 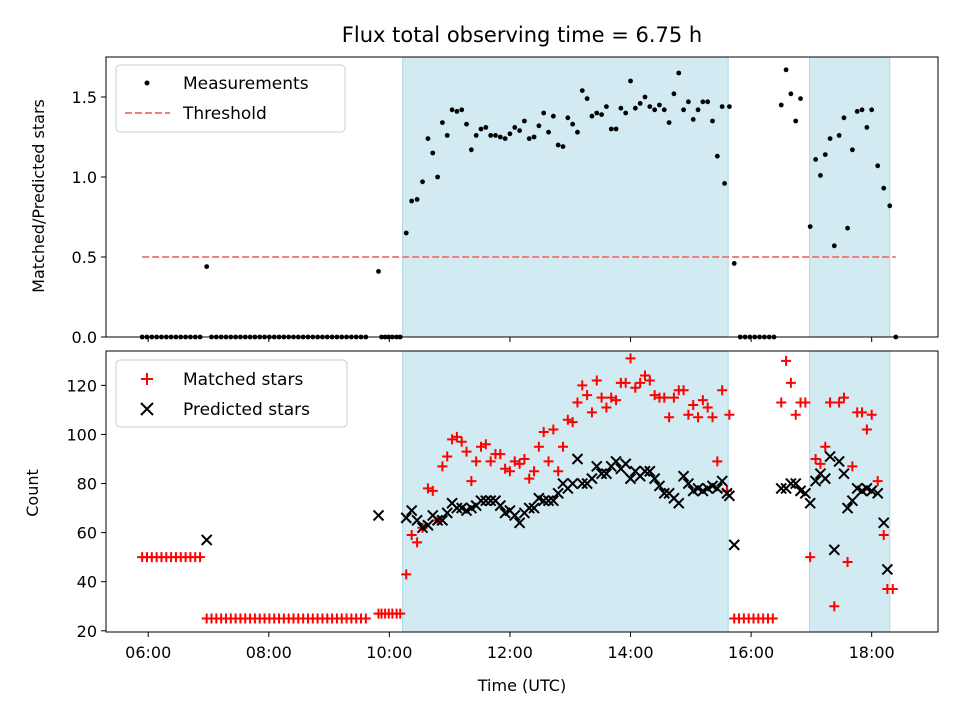 What do you see at coordinates (87, 582) in the screenshot?
I see `y-tick-label: 40` at bounding box center [87, 582].